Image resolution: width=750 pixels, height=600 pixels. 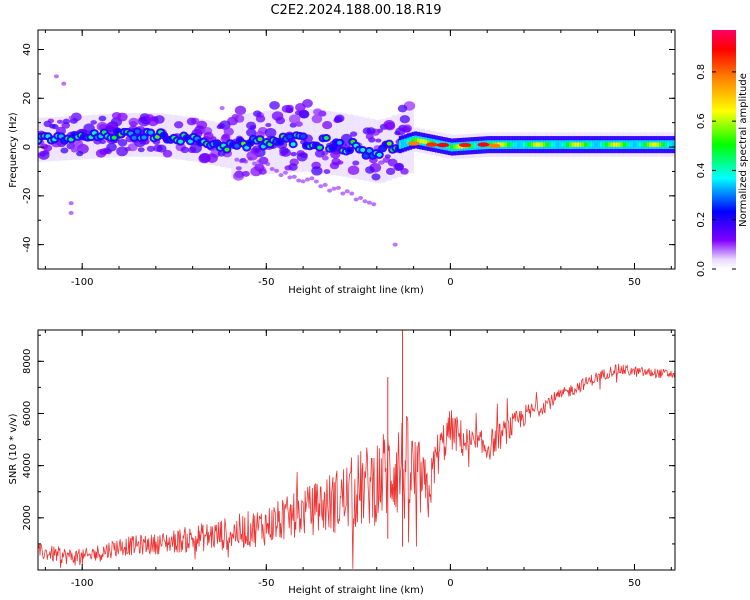 What do you see at coordinates (701, 220) in the screenshot?
I see `colorbar-tick-label: 0.2` at bounding box center [701, 220].